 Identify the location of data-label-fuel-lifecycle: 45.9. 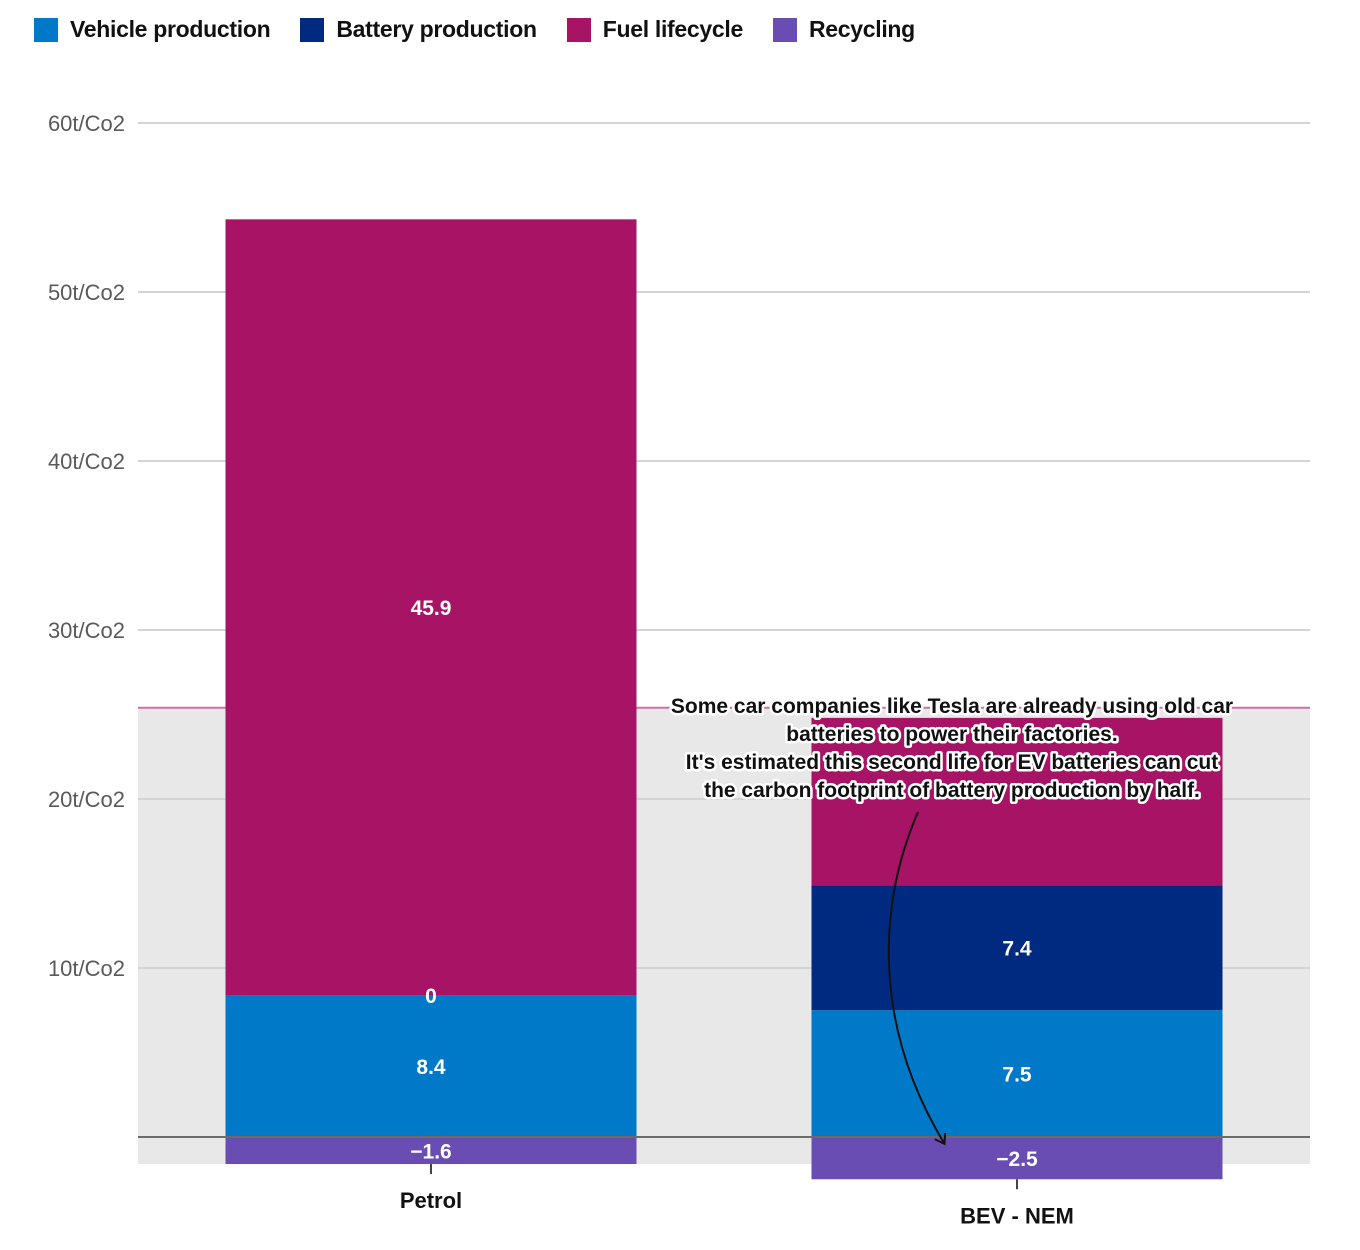
(431, 608).